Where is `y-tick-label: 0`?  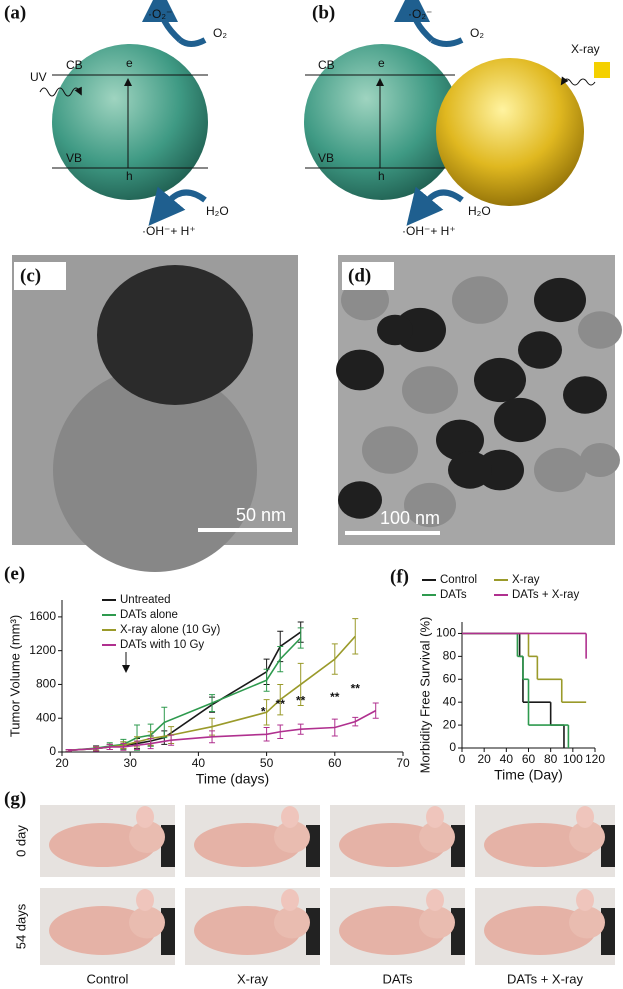
y-tick-label: 0 is located at coordinates (452, 747).